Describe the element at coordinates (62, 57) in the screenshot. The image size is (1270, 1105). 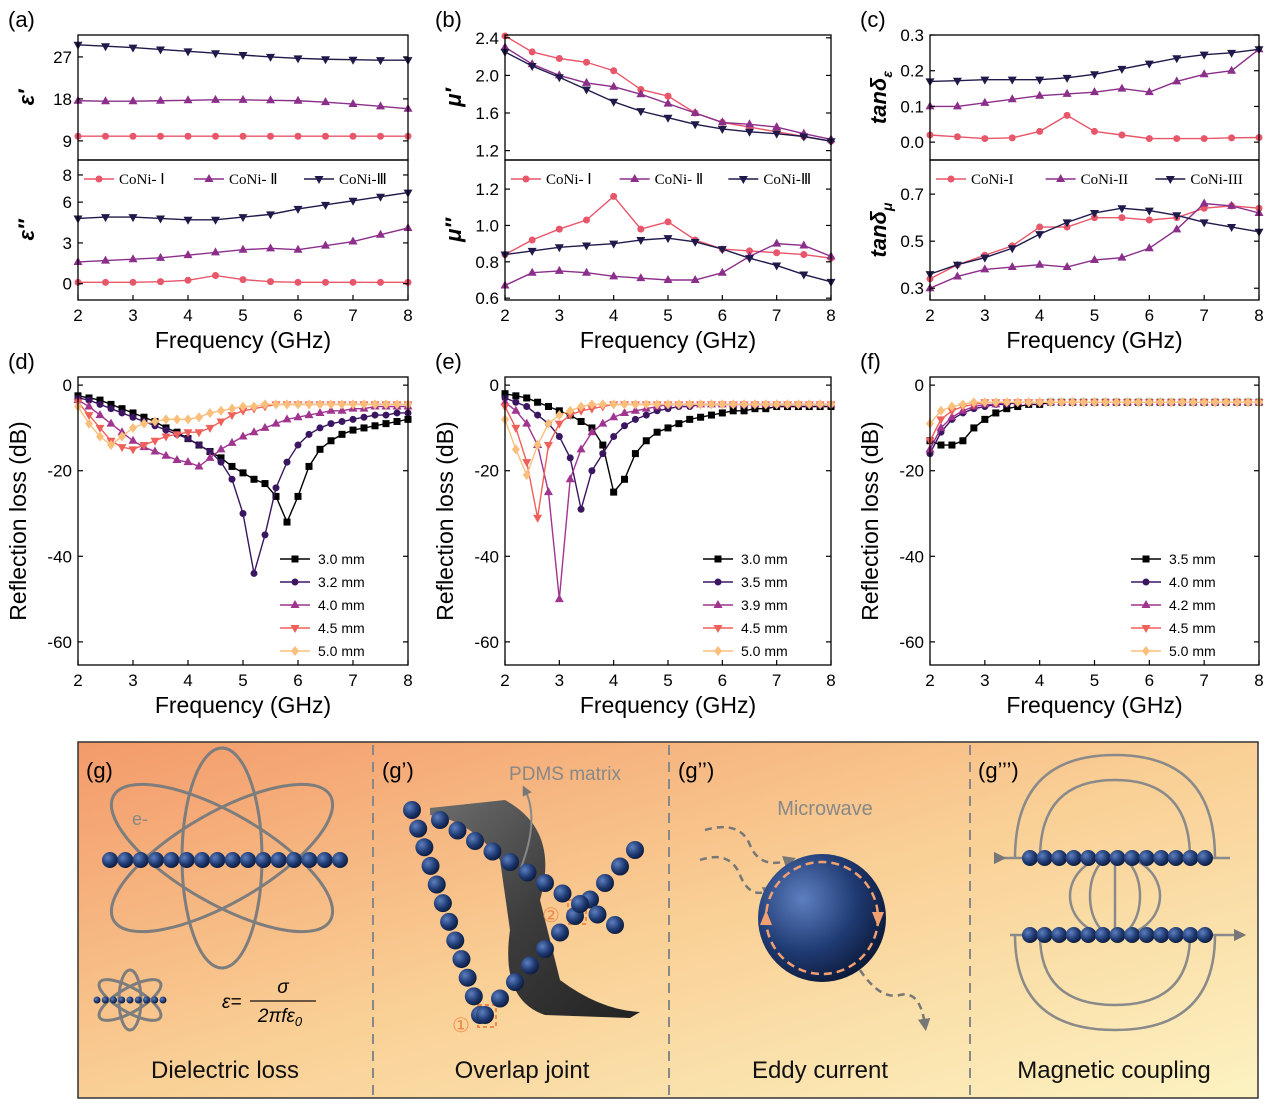
I see `y-tick-label: 27` at that location.